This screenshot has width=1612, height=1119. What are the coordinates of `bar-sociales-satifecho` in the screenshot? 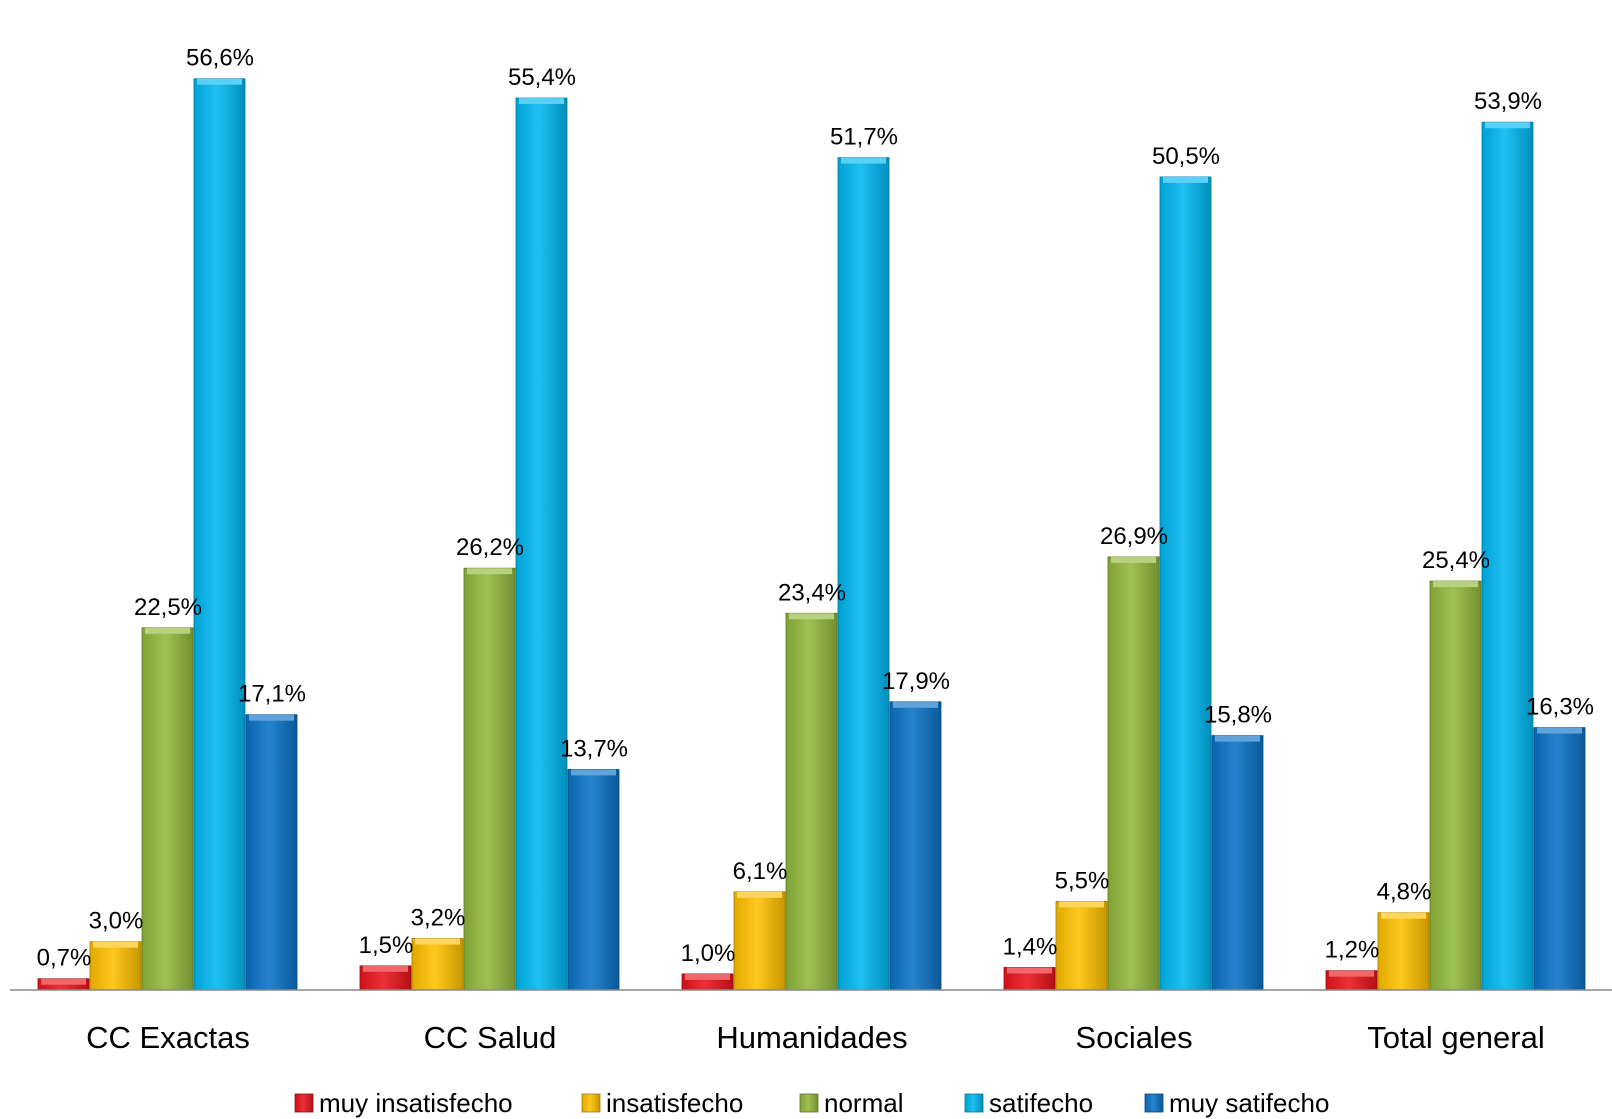 It's located at (1185, 583).